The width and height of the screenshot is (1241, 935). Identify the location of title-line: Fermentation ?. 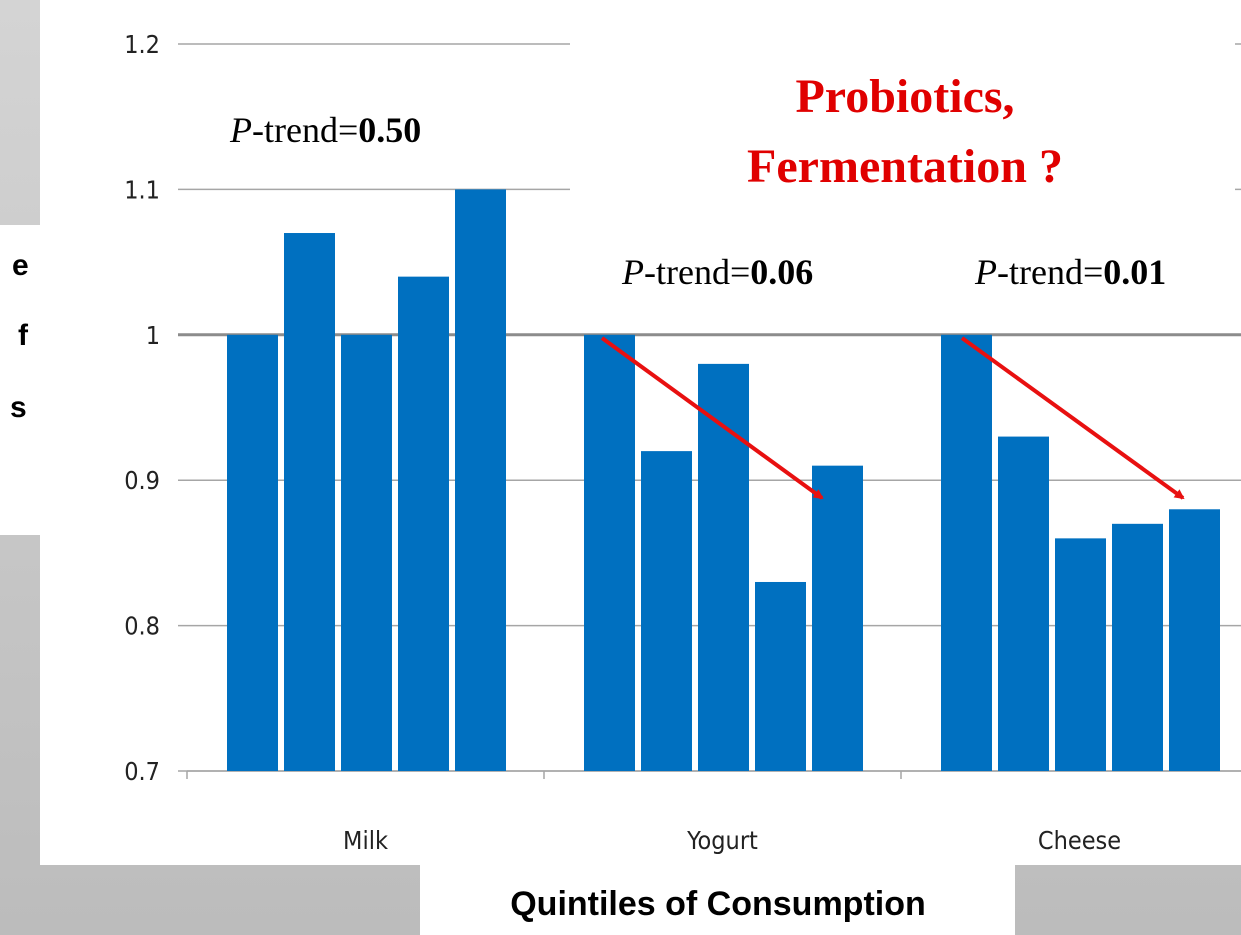
(905, 166).